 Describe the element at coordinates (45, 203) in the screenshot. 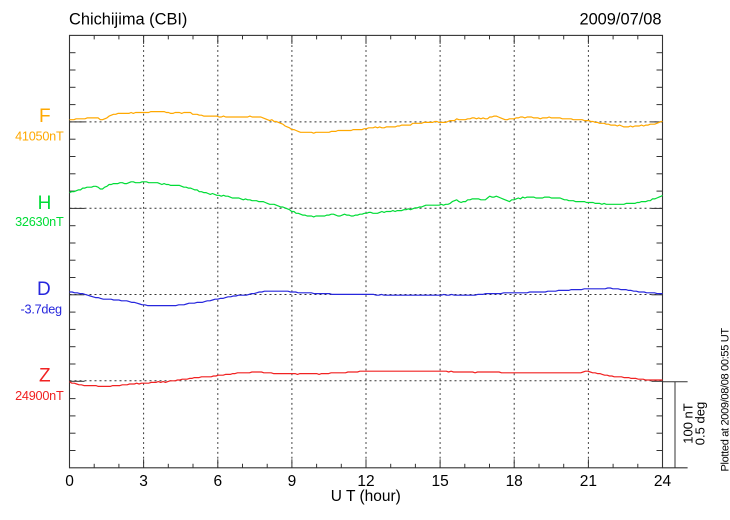

I see `svg-text: H` at that location.